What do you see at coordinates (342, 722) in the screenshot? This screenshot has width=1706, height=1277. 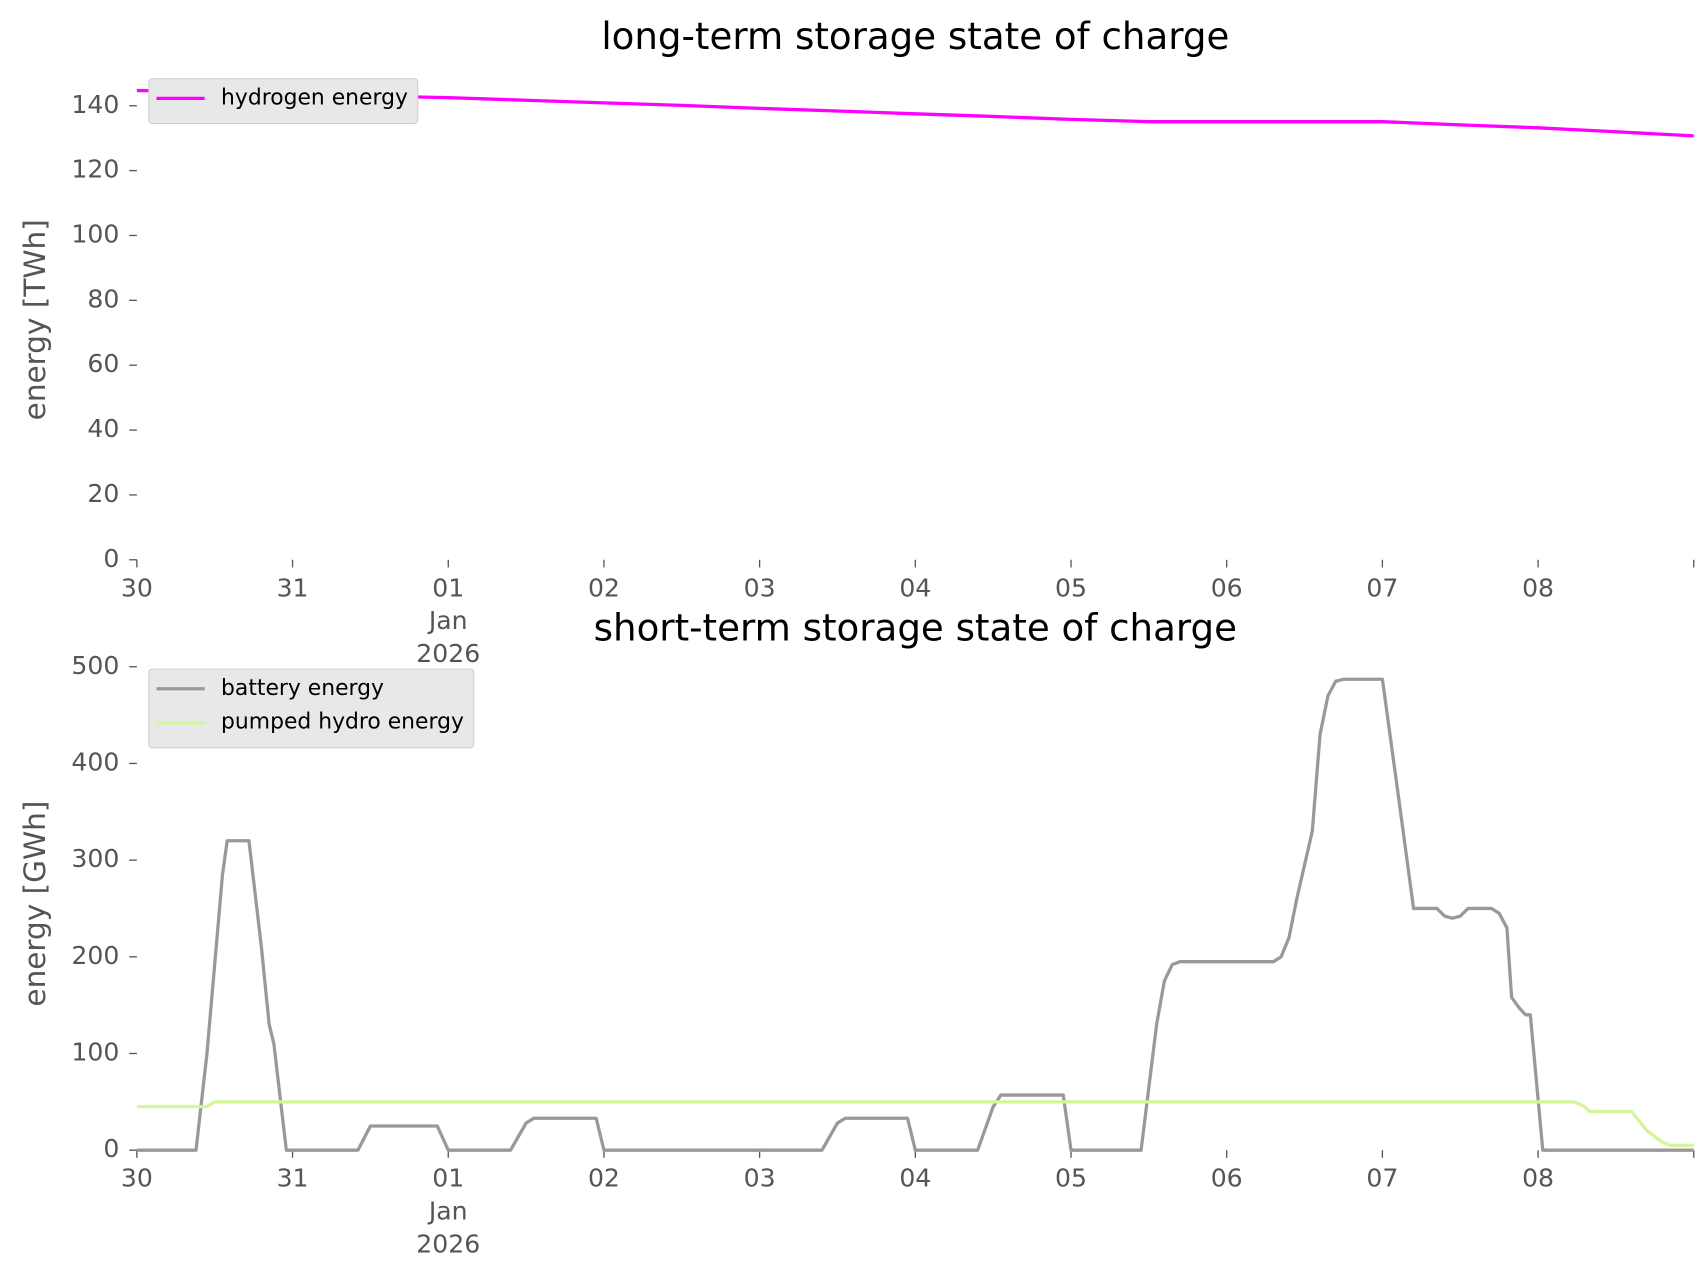 I see `legend-label: pumped hydro energy` at bounding box center [342, 722].